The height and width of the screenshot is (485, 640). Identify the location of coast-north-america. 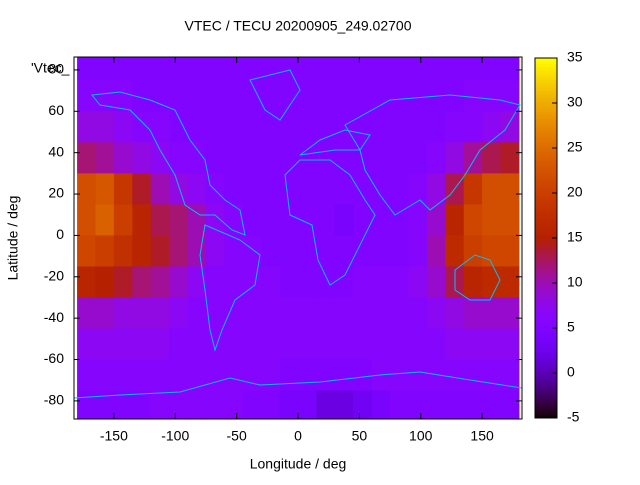
(168, 163).